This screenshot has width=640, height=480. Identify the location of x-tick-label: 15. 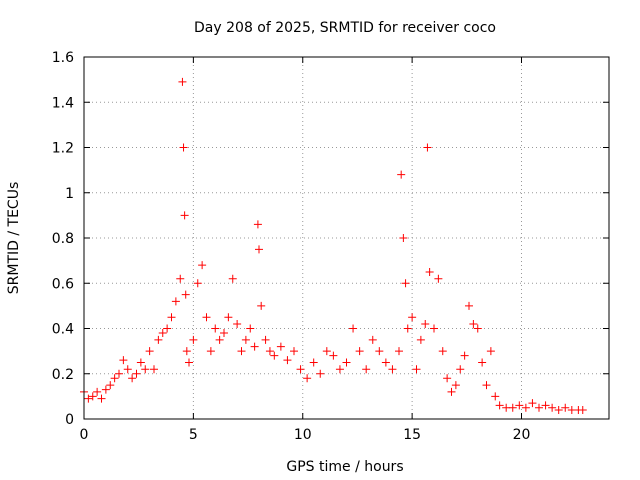
(412, 435).